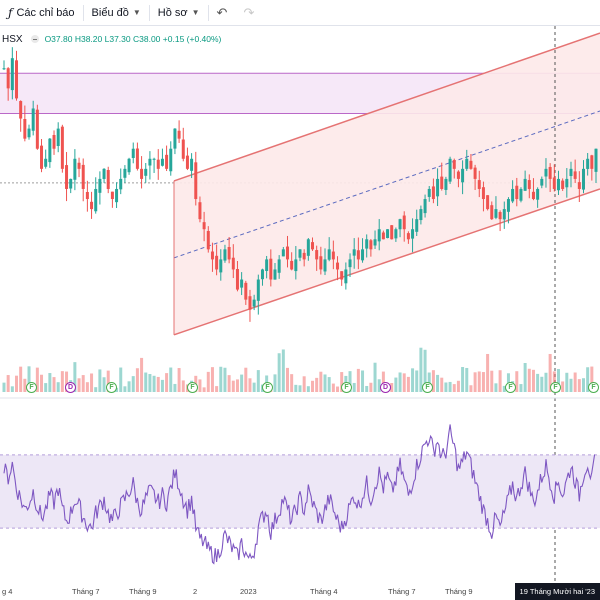 This screenshot has width=600, height=600. Describe the element at coordinates (86, 591) in the screenshot. I see `time-tick: Tháng 7` at that location.